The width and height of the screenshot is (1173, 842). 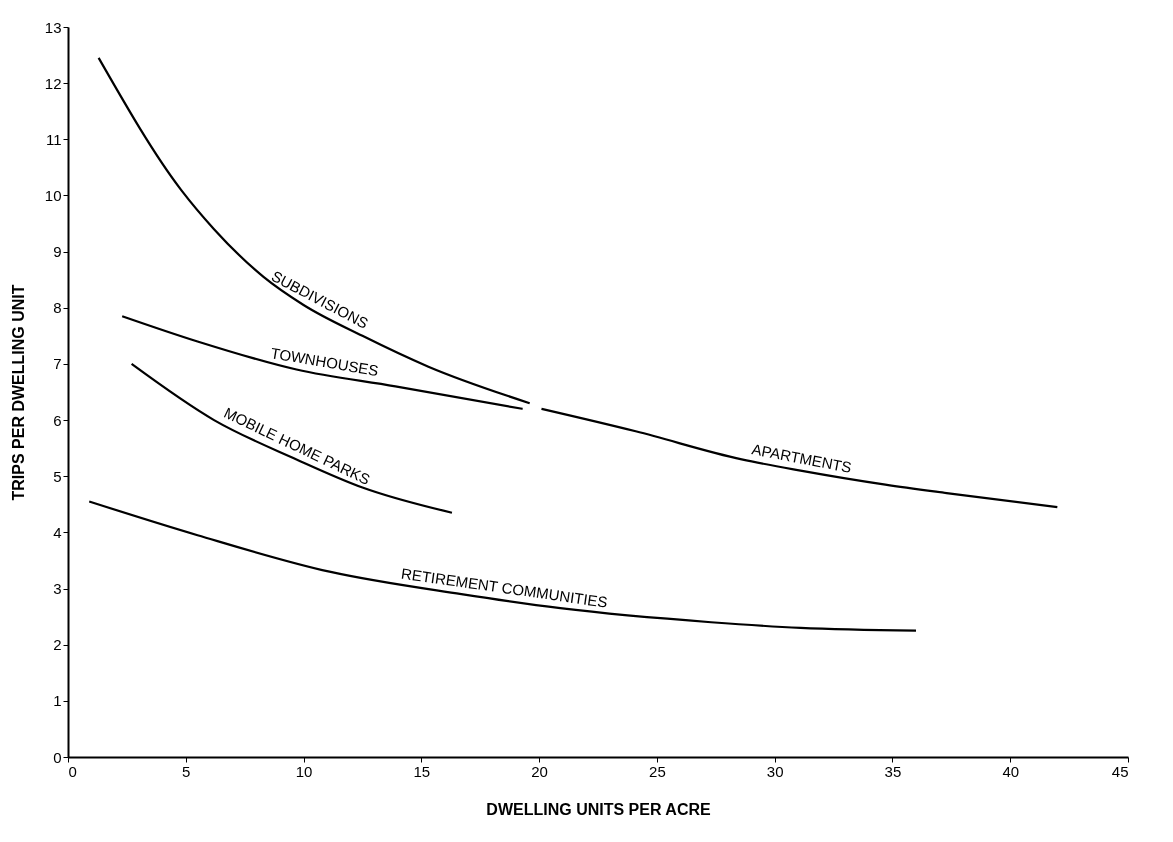 I want to click on y-tick-label: 3, so click(x=57, y=589).